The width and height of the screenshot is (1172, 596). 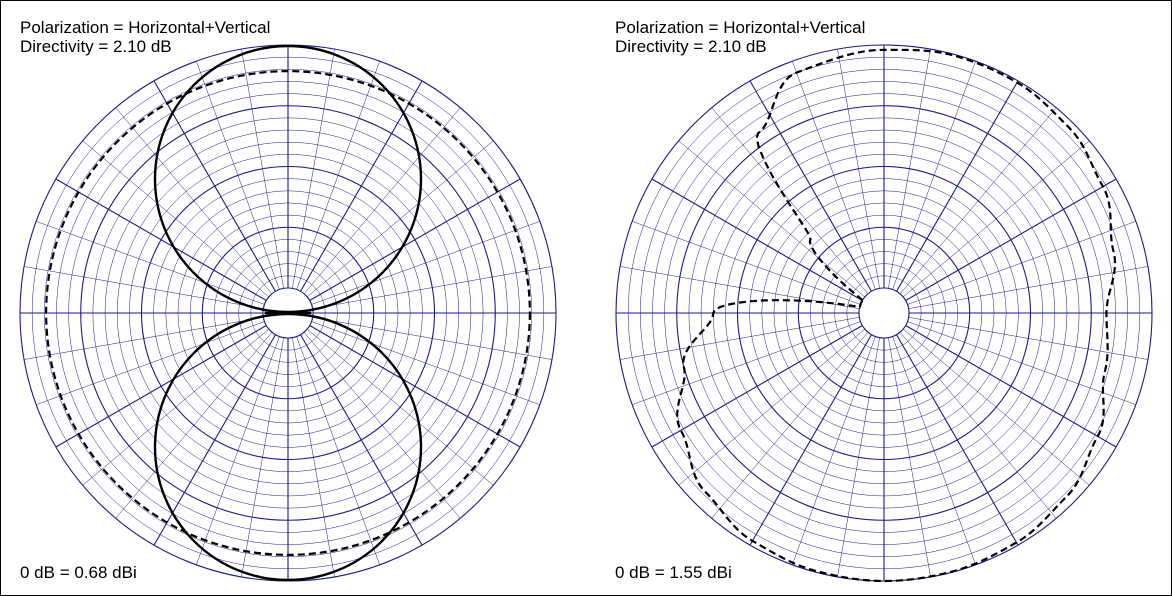 I want to click on reference-label: 0 dB = 1.55 dBi, so click(x=673, y=572).